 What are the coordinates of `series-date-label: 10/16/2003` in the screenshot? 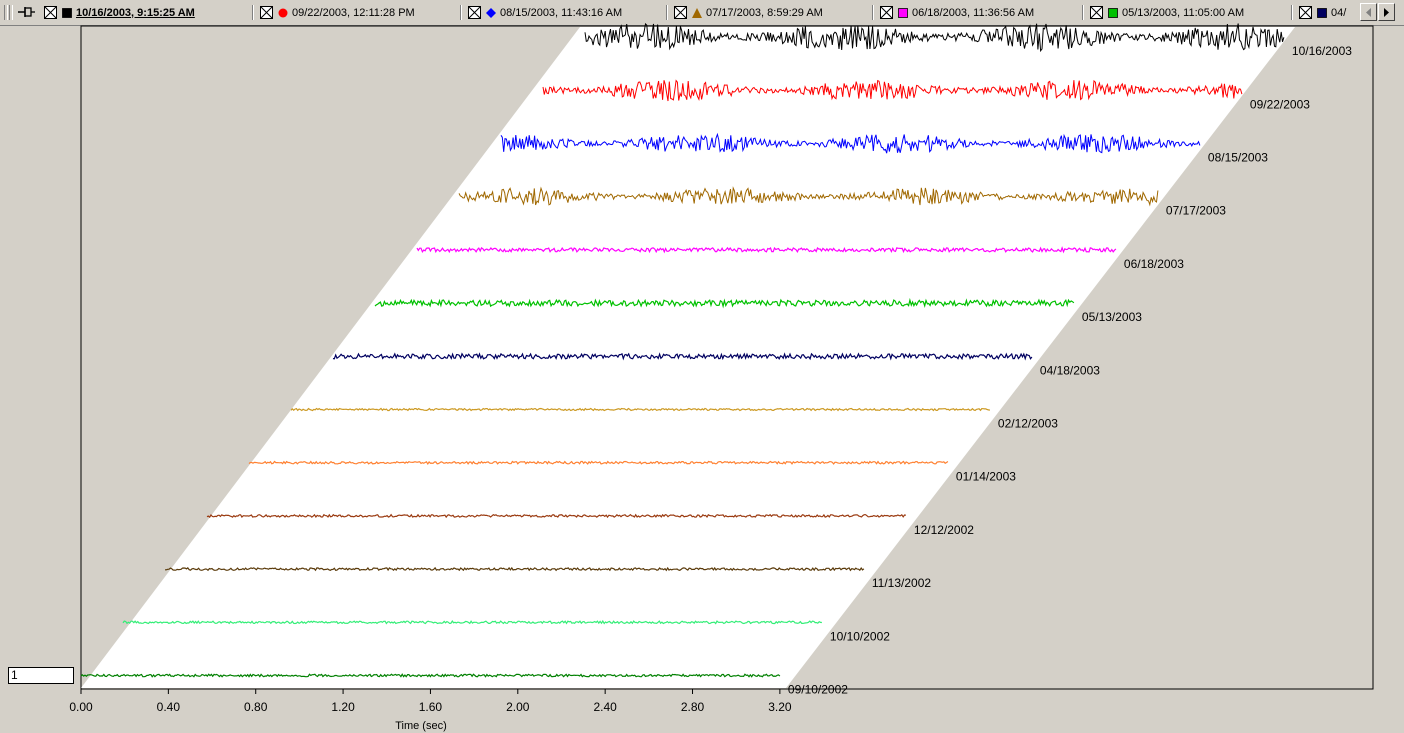 It's located at (1322, 51).